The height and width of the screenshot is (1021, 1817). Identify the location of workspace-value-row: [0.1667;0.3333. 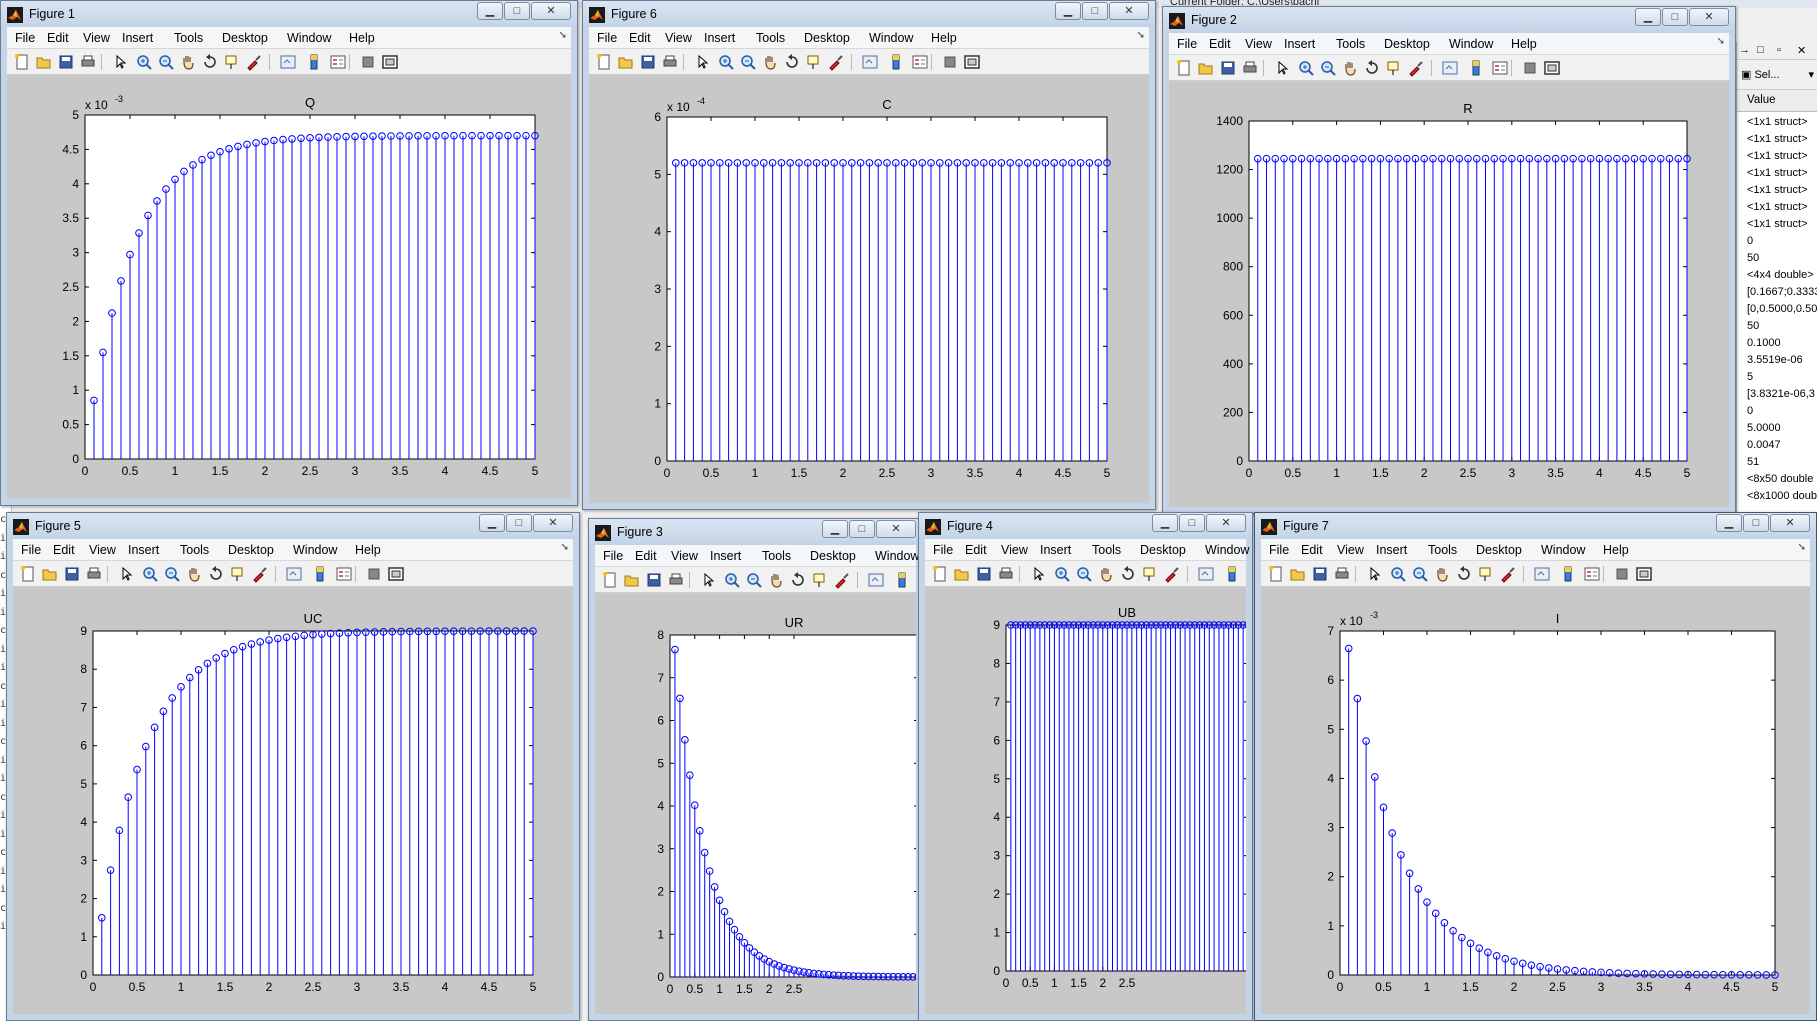
(1782, 292).